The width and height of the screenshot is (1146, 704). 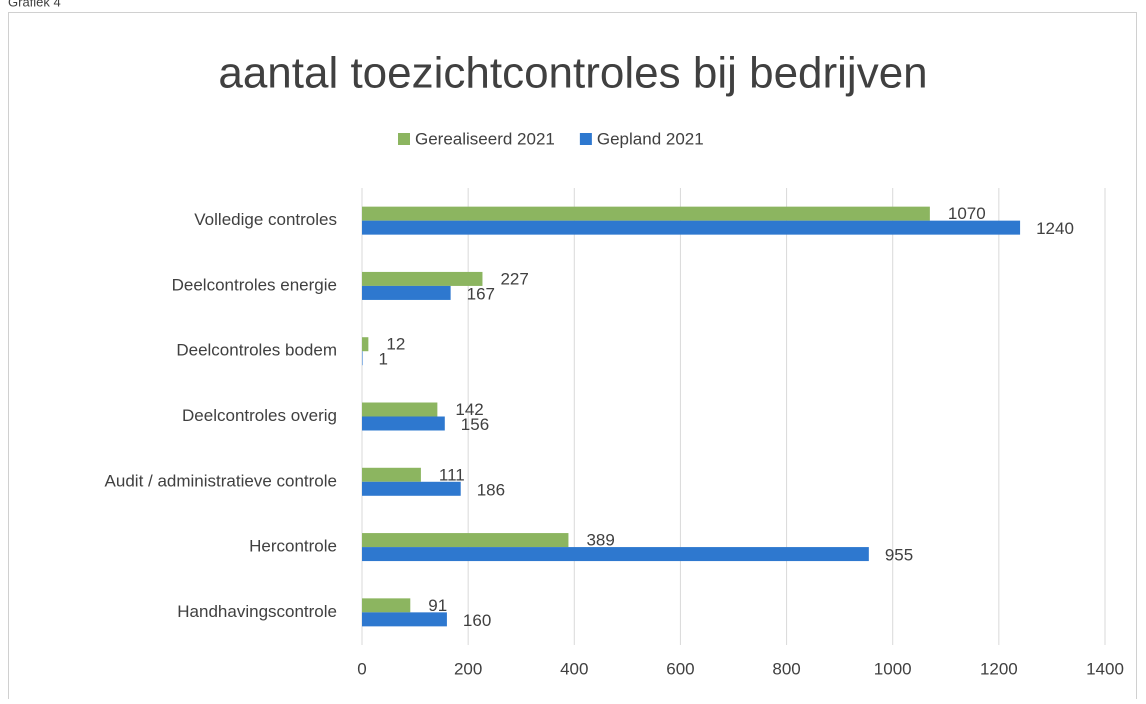 What do you see at coordinates (259, 415) in the screenshot?
I see `y-tick-label: Deelcontroles overig` at bounding box center [259, 415].